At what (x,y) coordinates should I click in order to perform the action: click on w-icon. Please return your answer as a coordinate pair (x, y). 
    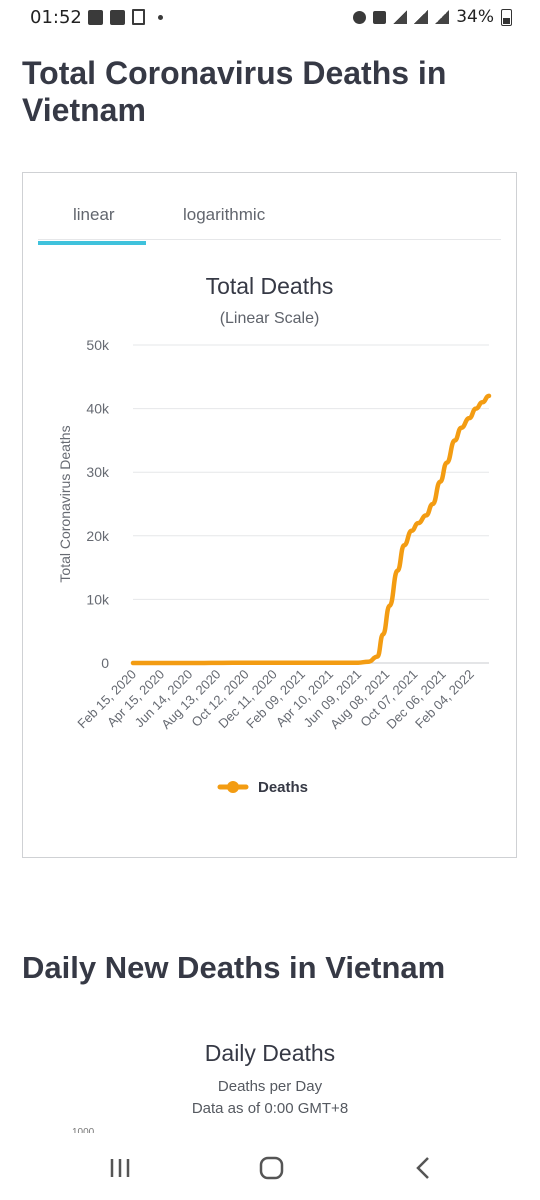
    Looking at the image, I should click on (117, 17).